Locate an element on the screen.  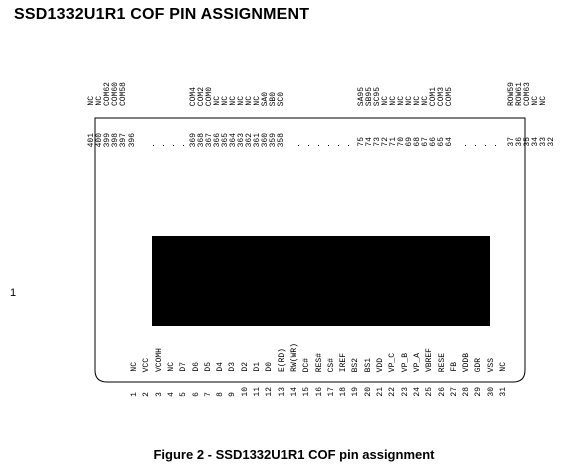
bottom-pin-number: 18 is located at coordinates (343, 392).